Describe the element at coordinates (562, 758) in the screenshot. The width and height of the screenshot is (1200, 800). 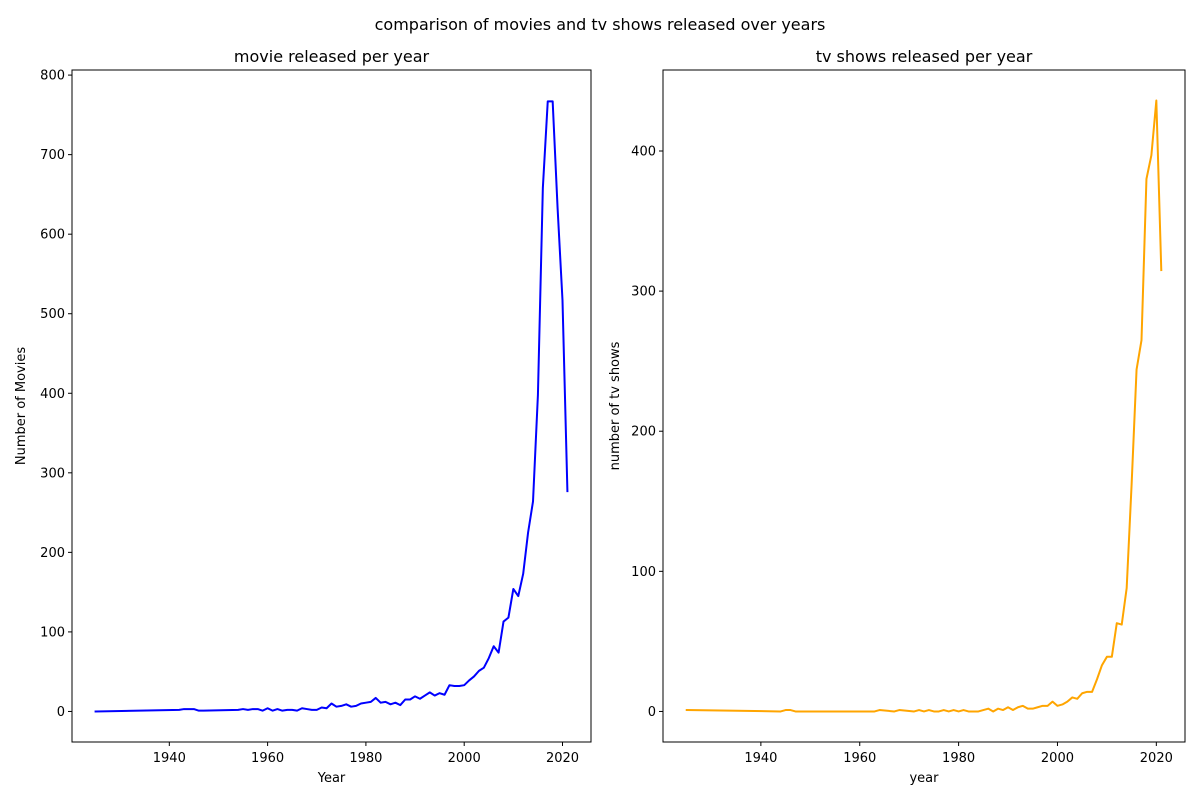
I see `movies-x-tick-label: 2020` at that location.